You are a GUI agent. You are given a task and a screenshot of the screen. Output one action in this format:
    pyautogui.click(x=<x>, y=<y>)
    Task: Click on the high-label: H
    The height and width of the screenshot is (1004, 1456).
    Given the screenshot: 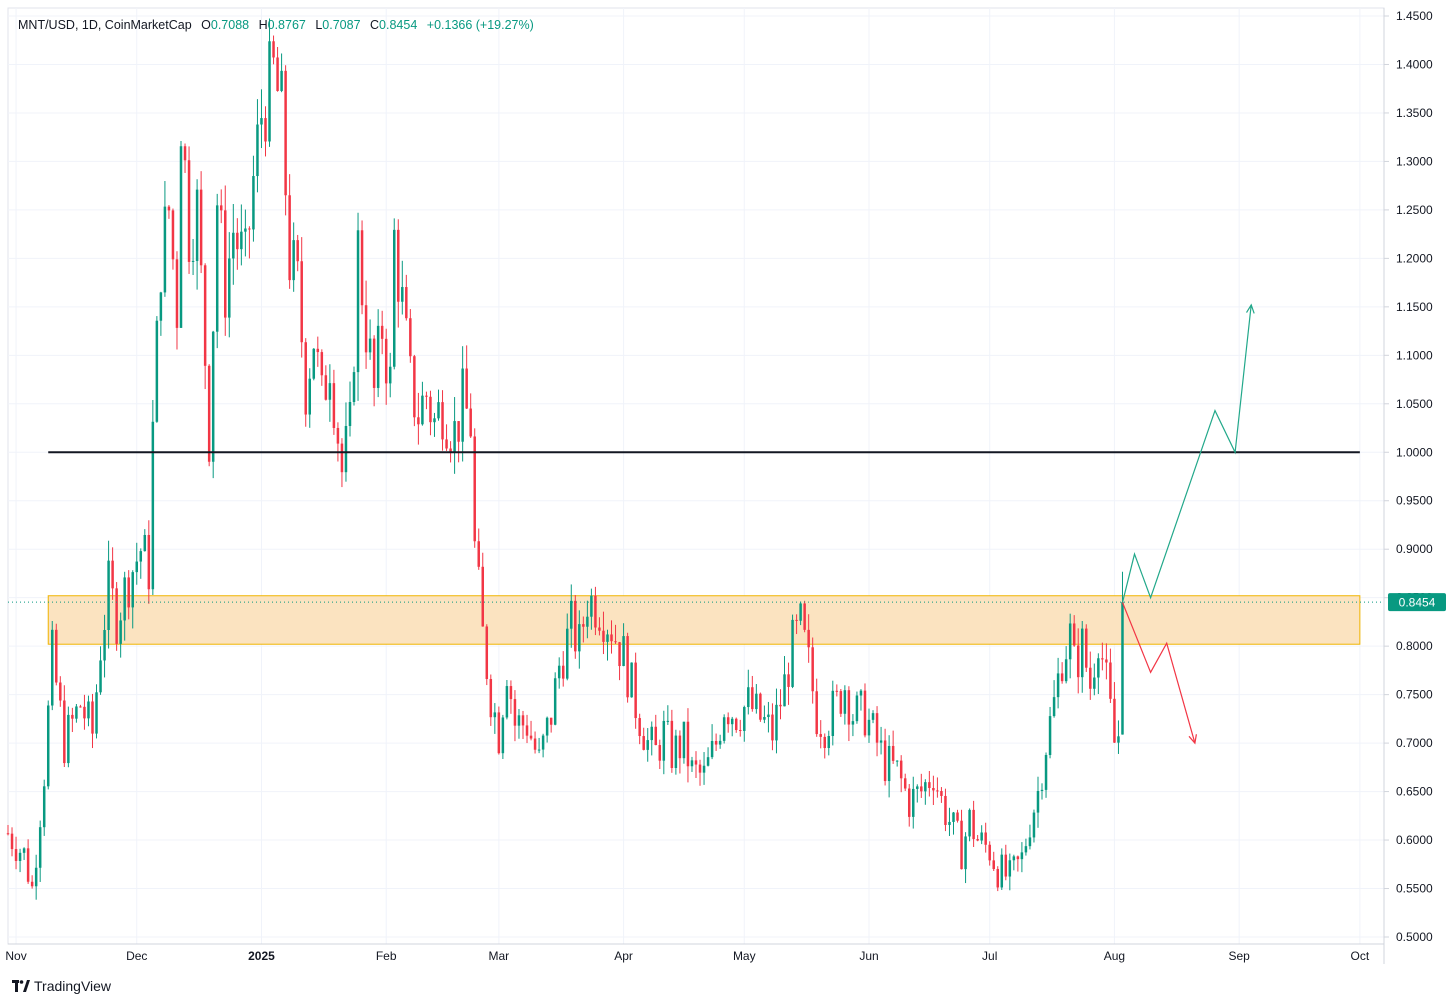 What is the action you would take?
    pyautogui.click(x=263, y=25)
    